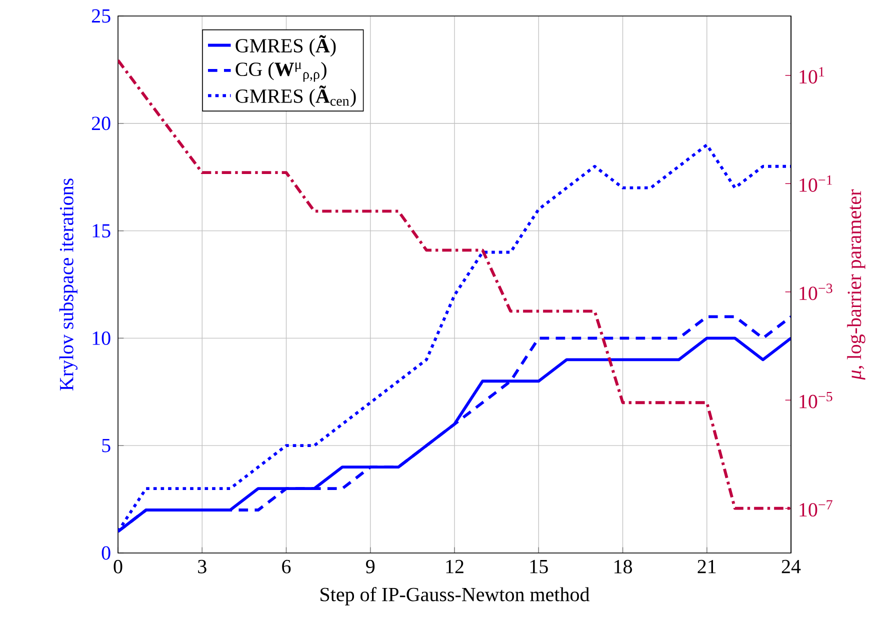 This screenshot has height=631, width=893. What do you see at coordinates (856, 284) in the screenshot?
I see `y2-axis-title: μ, log-barrier parameter` at bounding box center [856, 284].